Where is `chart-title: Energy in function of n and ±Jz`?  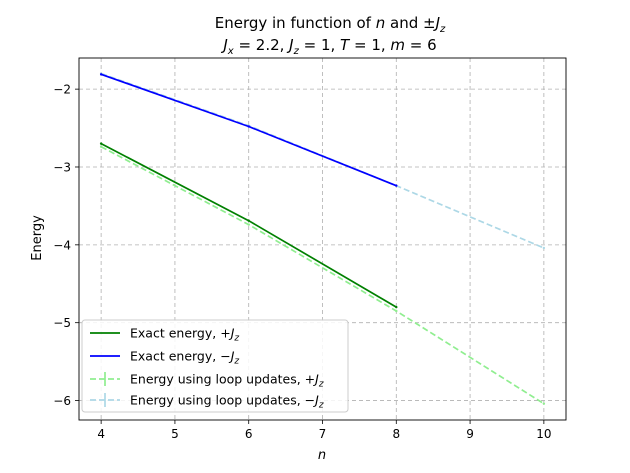
chart-title: Energy in function of n and ±Jz is located at coordinates (330, 24).